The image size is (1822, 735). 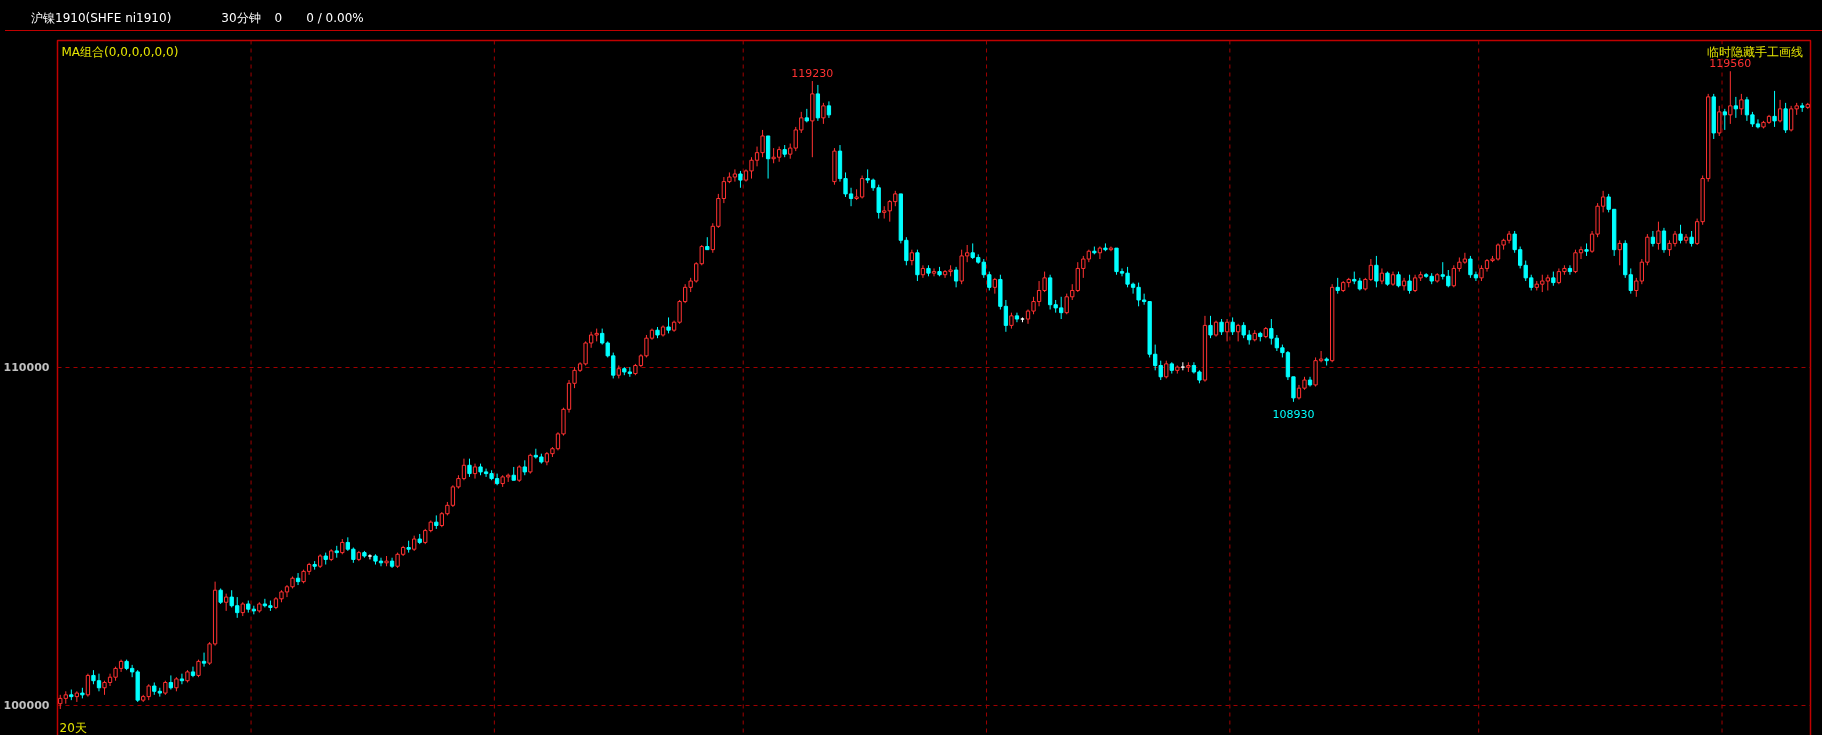 What do you see at coordinates (73, 727) in the screenshot?
I see `annotation: 20天` at bounding box center [73, 727].